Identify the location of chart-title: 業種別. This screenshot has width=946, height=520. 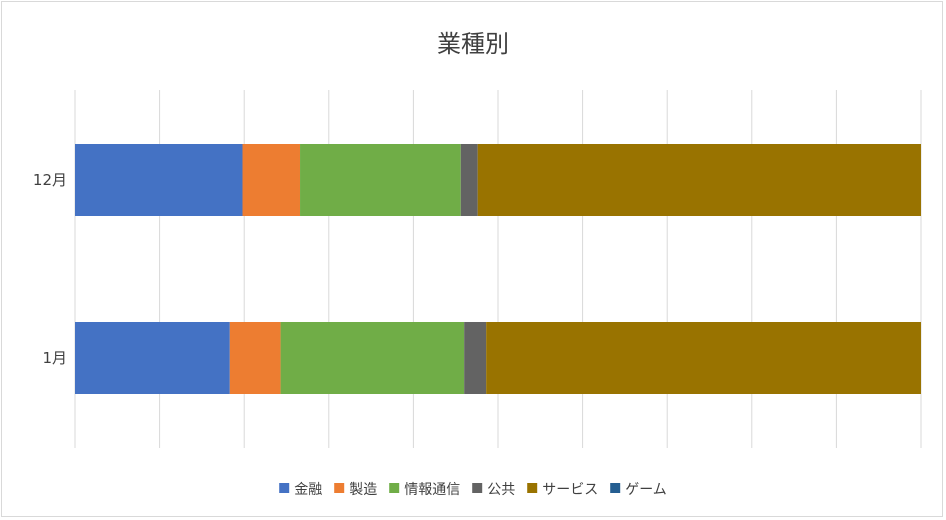
(473, 44).